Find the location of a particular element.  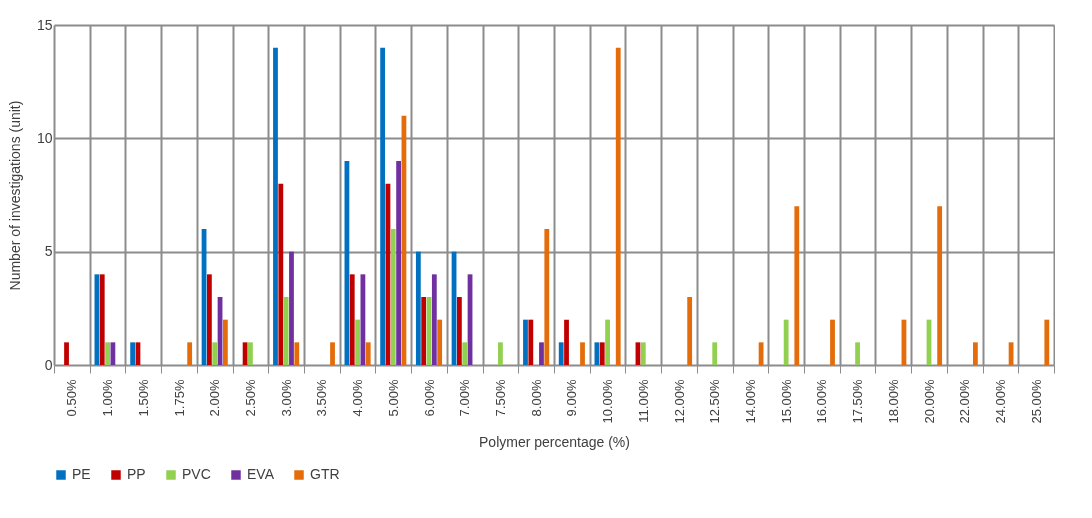

x-tick-label: 1.50% is located at coordinates (143, 398).